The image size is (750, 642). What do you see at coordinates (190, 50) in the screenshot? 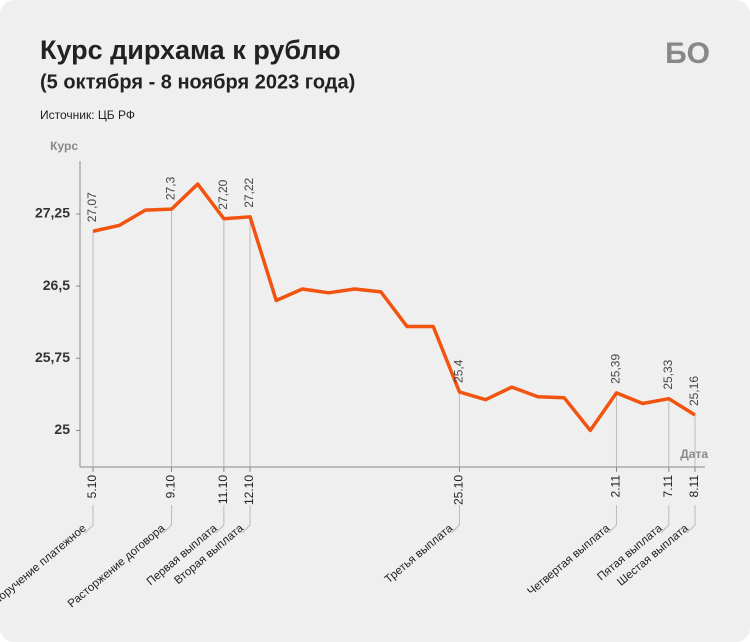
I see `title: Курс дирхама к рублю` at bounding box center [190, 50].